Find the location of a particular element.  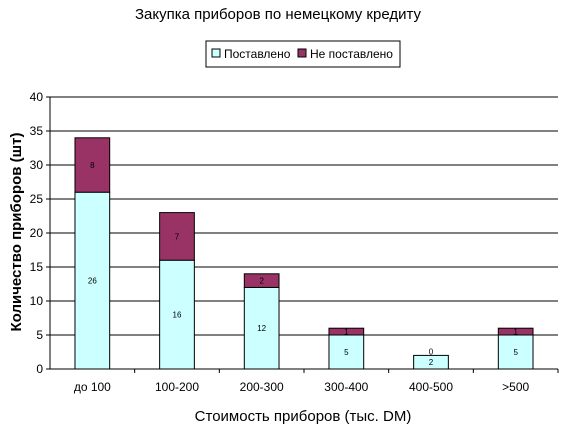

x-tick-label: до 100 is located at coordinates (92, 387).